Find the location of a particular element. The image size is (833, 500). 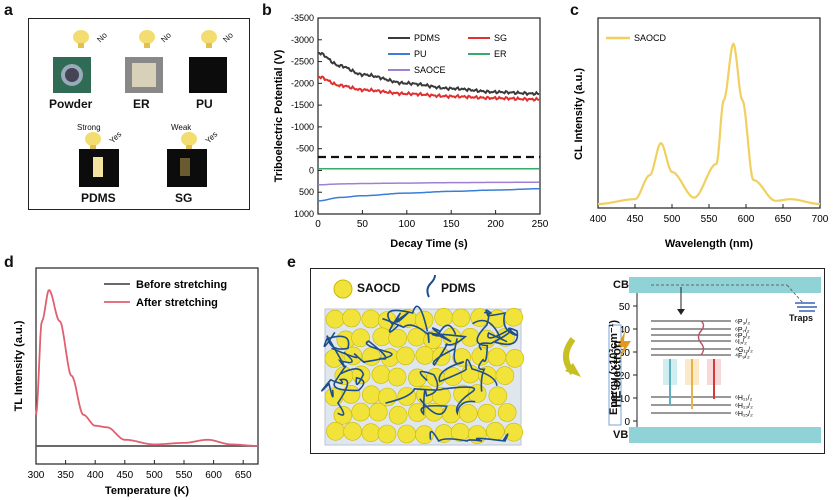

chart-b-xtick-label: 250 is located at coordinates (540, 224).